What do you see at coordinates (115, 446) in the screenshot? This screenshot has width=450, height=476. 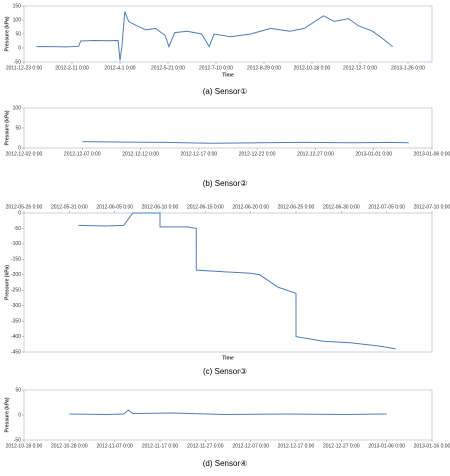 I see `x-tick-label: 2012-11-07 0:00` at bounding box center [115, 446].